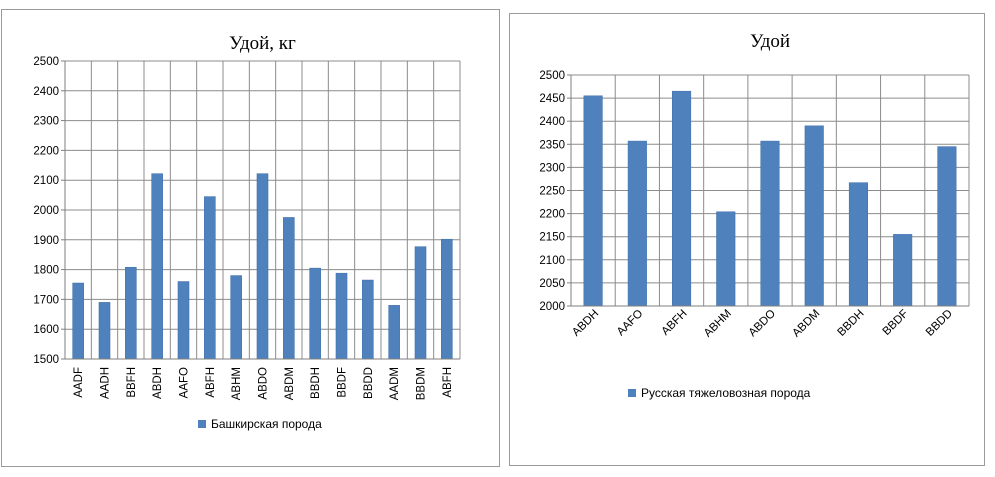  What do you see at coordinates (552, 192) in the screenshot?
I see `y-tick-label: 2250` at bounding box center [552, 192].